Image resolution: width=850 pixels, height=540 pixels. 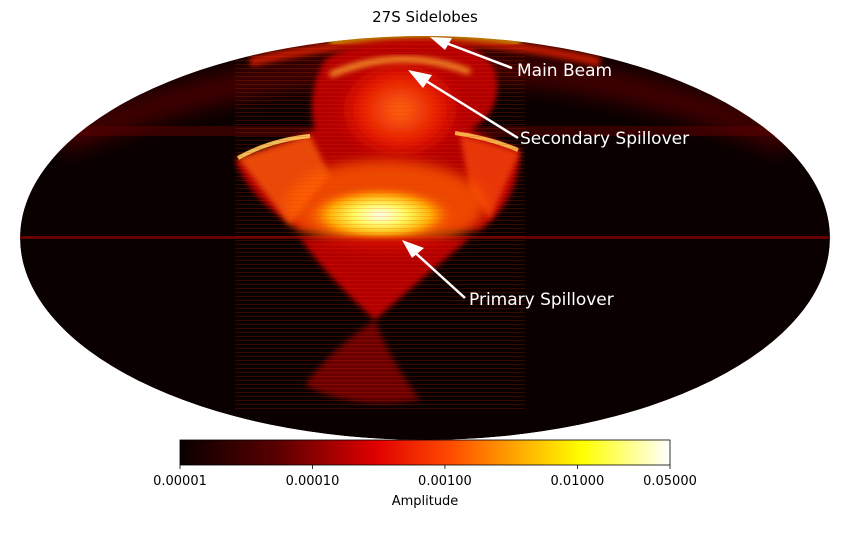 I want to click on colorbar-tick-label: 0.00001, so click(x=180, y=481).